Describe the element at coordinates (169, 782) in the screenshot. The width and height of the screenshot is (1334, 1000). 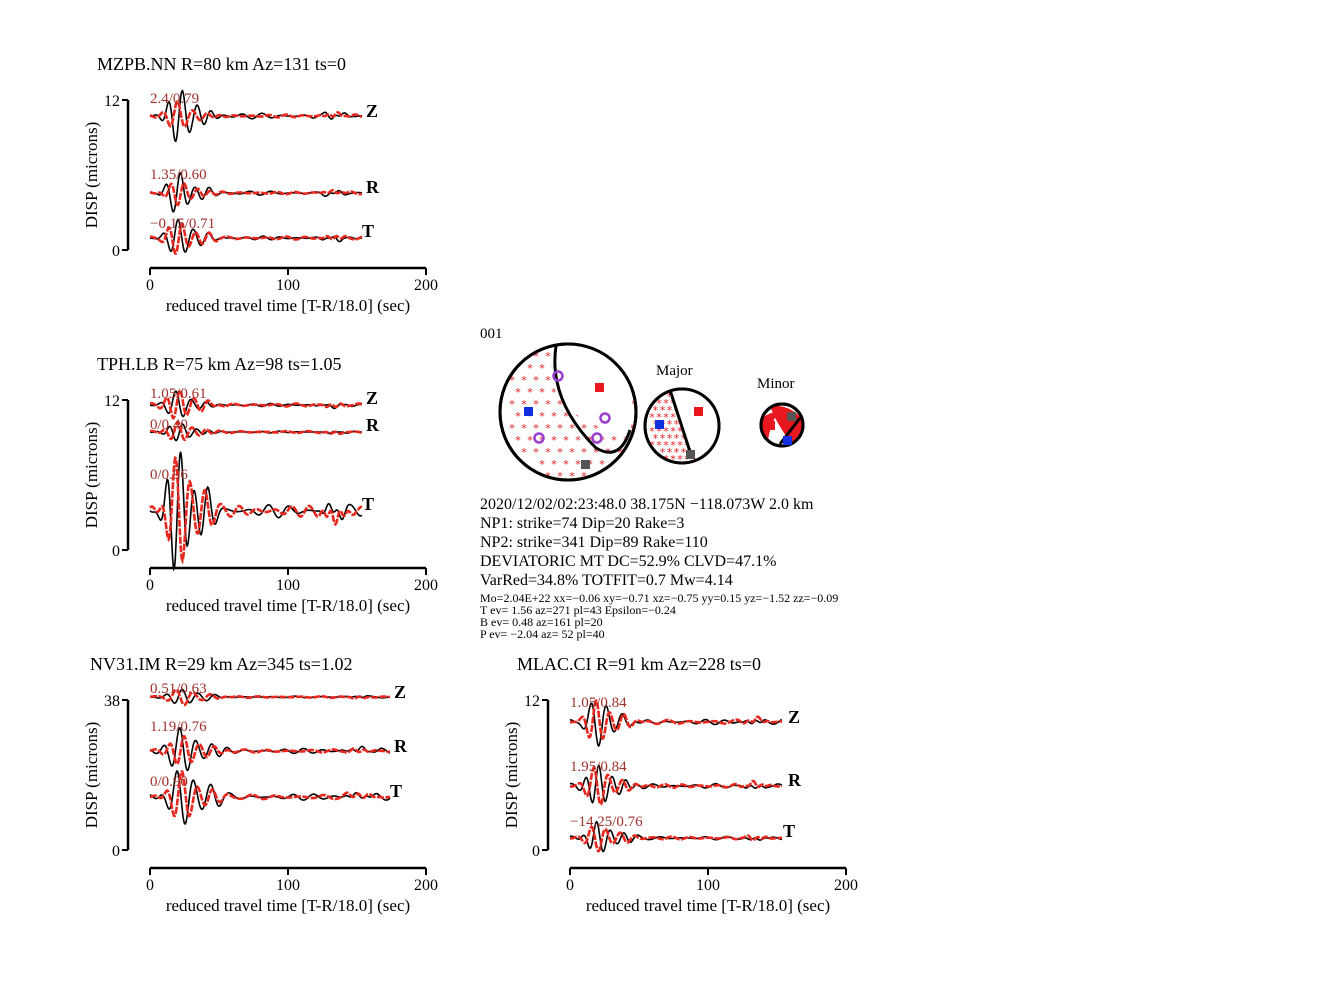
I see `trace-stat-t: 0/0.90` at that location.